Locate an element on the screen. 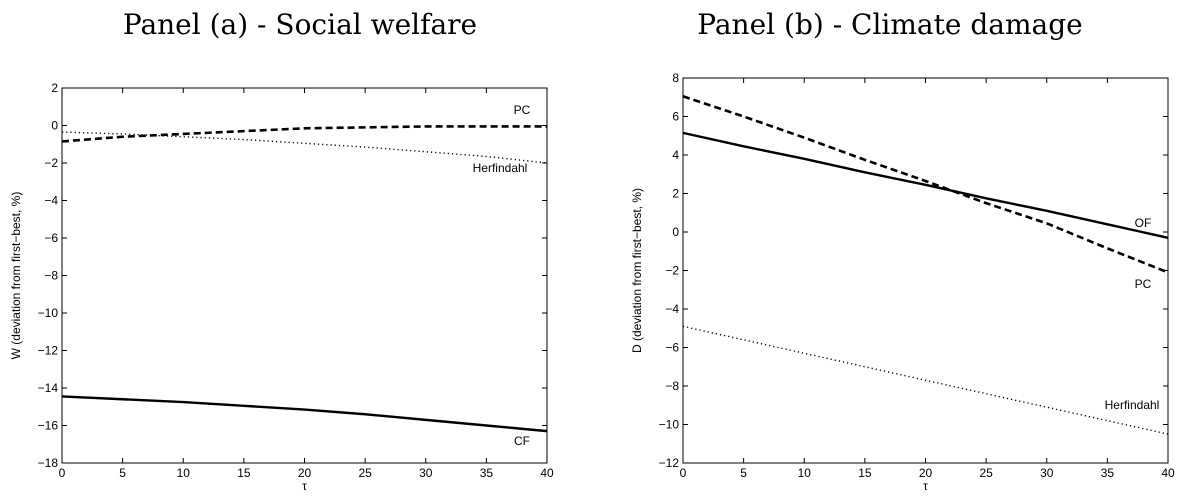 The height and width of the screenshot is (499, 1184). y-axis-label: D (deviation from first−best, %) is located at coordinates (637, 270).